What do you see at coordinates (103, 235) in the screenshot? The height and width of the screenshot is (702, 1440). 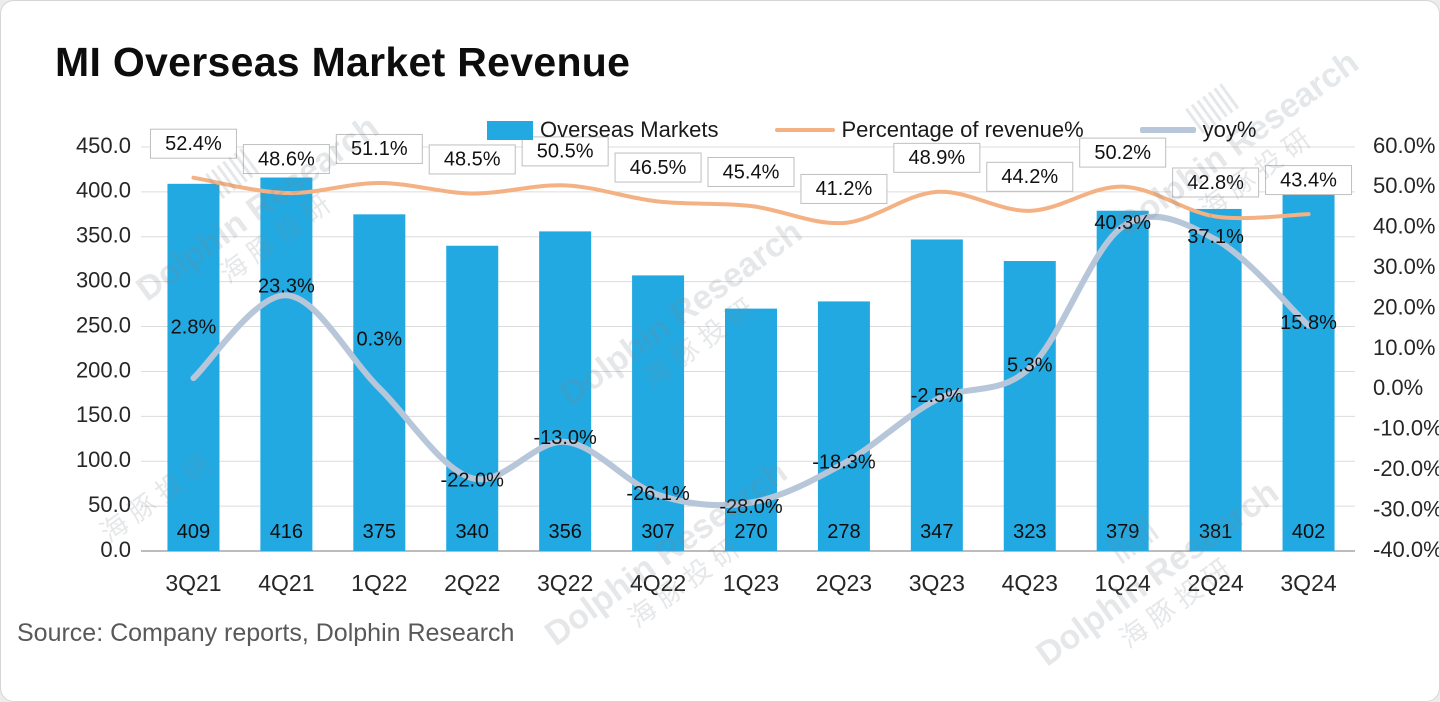 I see `svg-text: 350.0` at bounding box center [103, 235].